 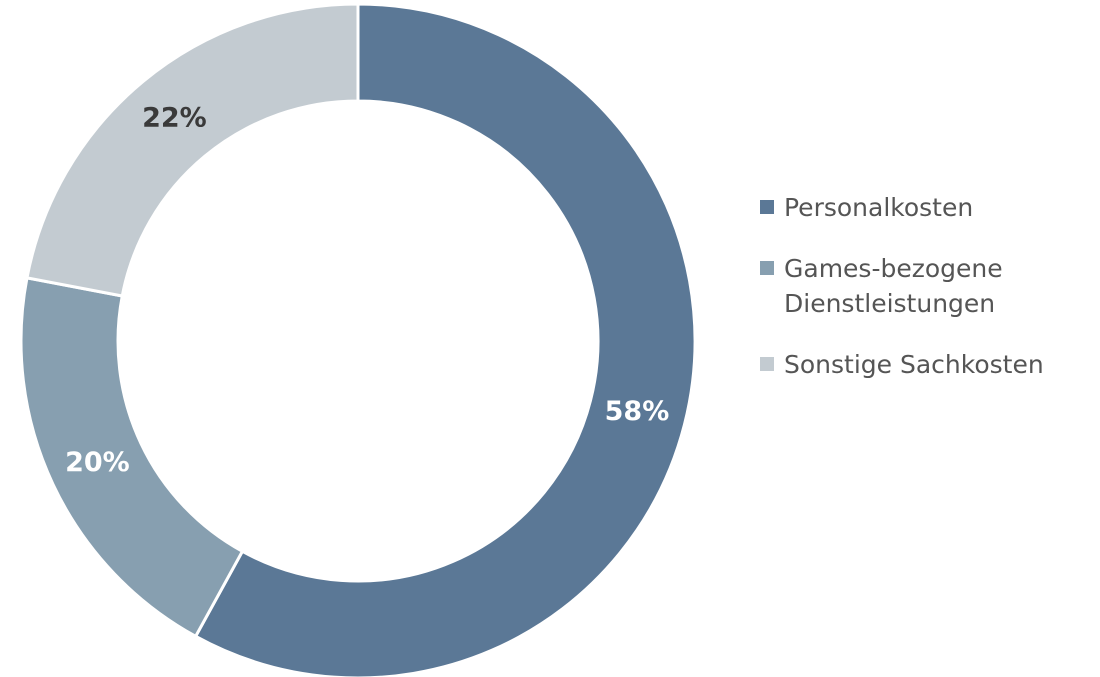 I want to click on value-label: 58%, so click(x=637, y=411).